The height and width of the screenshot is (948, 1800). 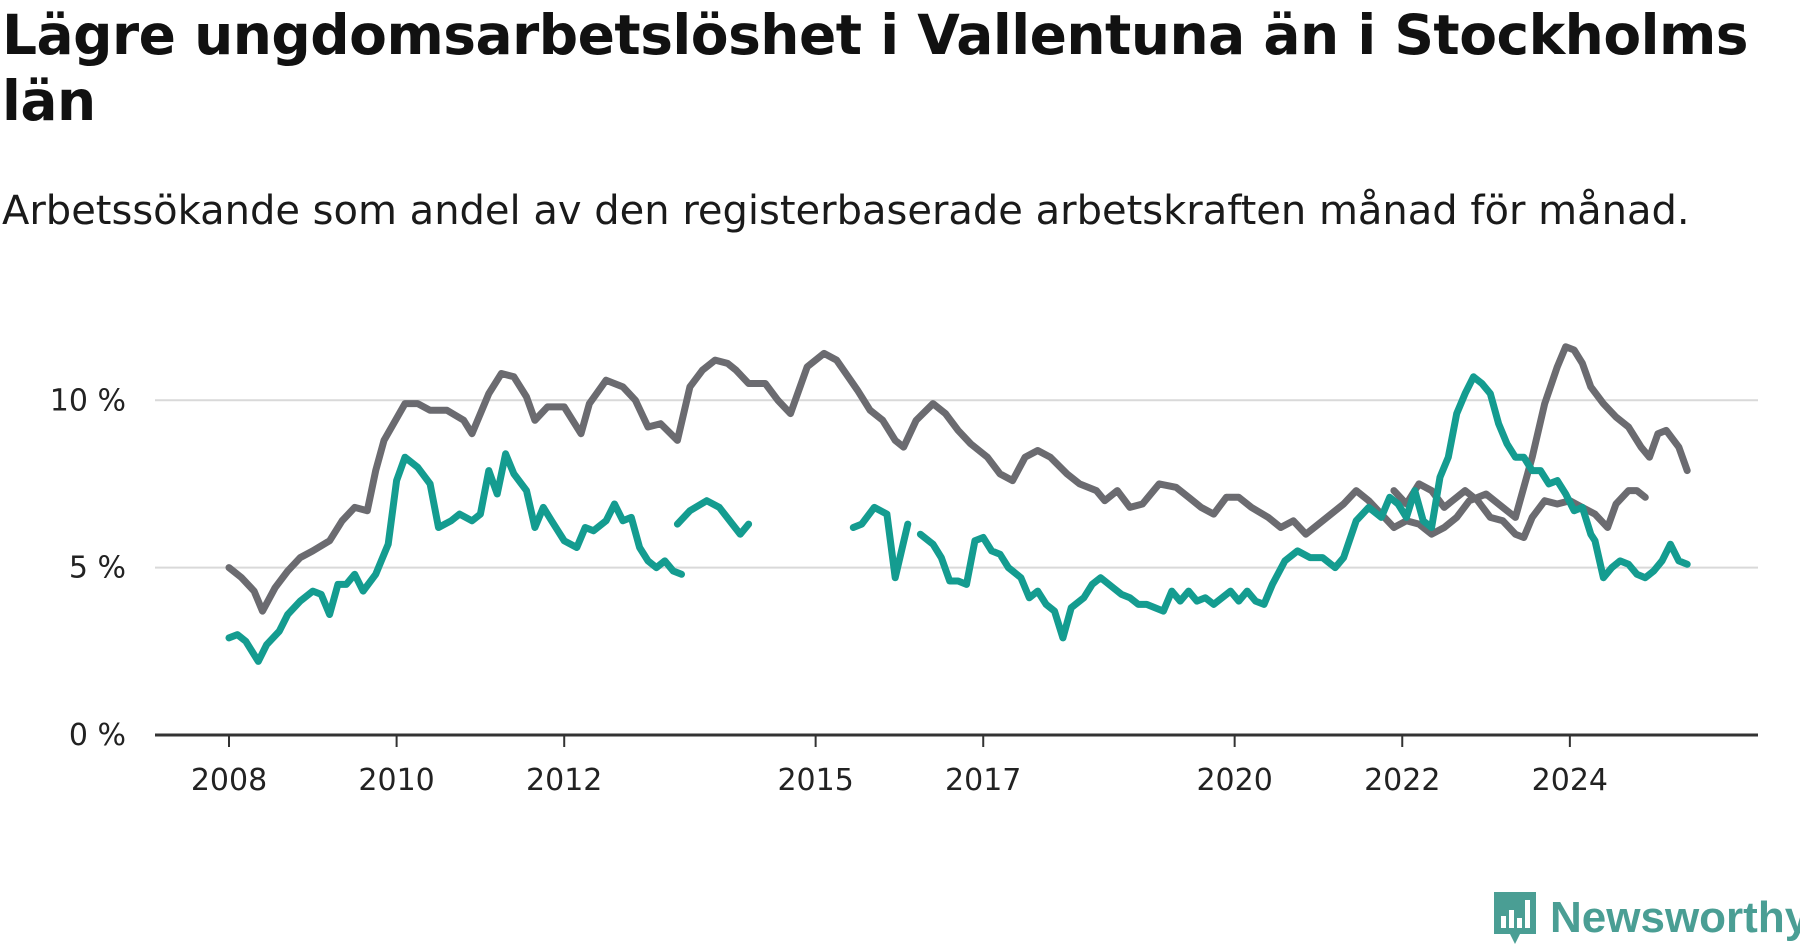 What do you see at coordinates (88, 400) in the screenshot?
I see `y-tick-label: 10 %` at bounding box center [88, 400].